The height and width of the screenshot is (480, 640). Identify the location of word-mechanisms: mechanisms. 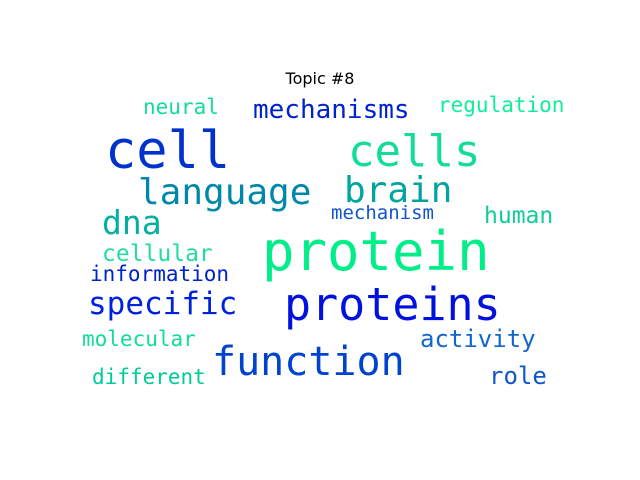
(331, 110).